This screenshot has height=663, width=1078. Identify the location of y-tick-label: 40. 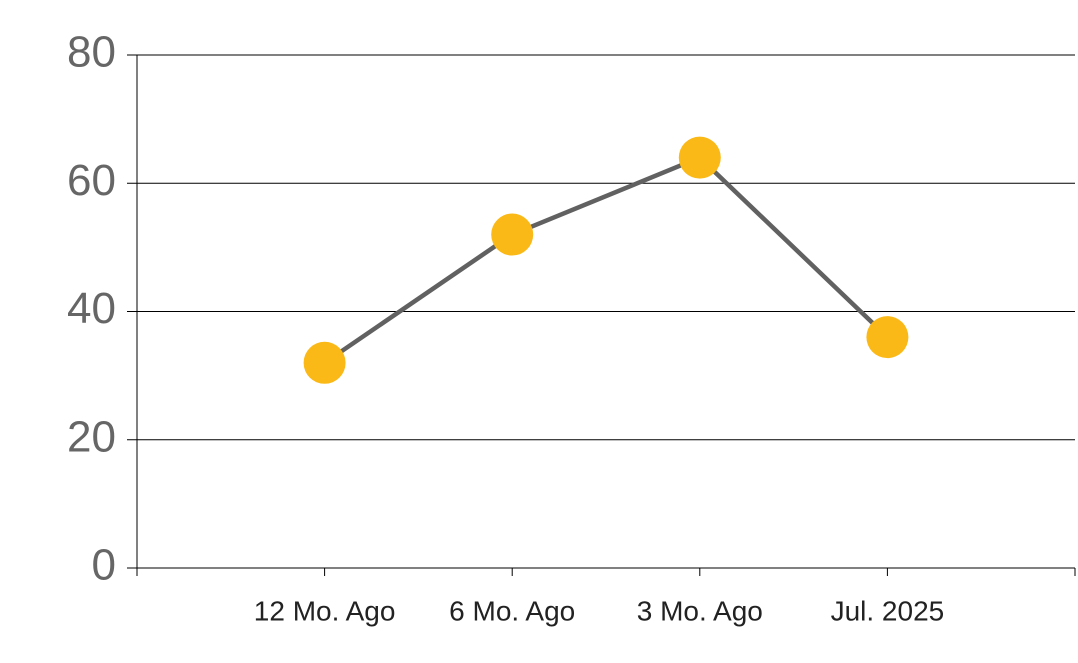
(91, 308).